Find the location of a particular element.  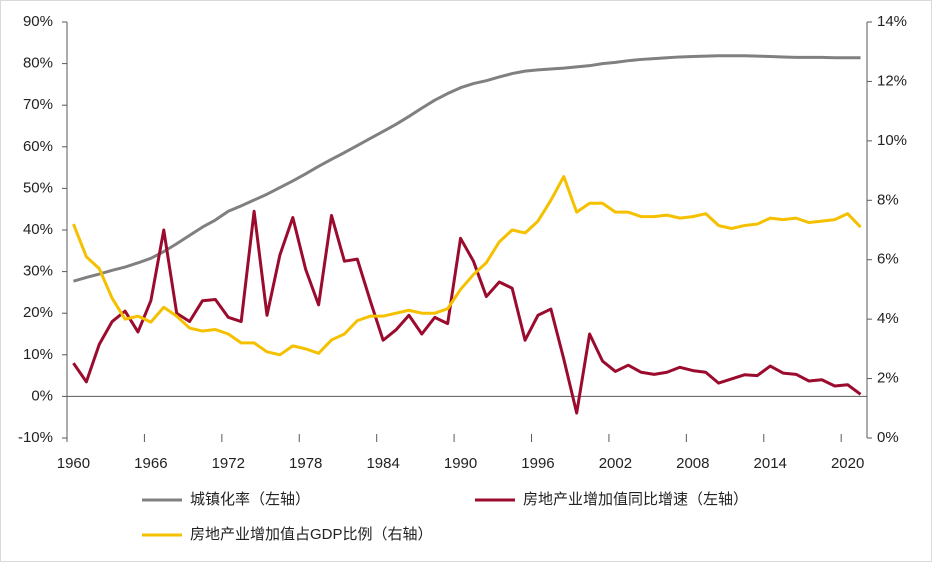

y2-tick-label: 12% is located at coordinates (892, 80).